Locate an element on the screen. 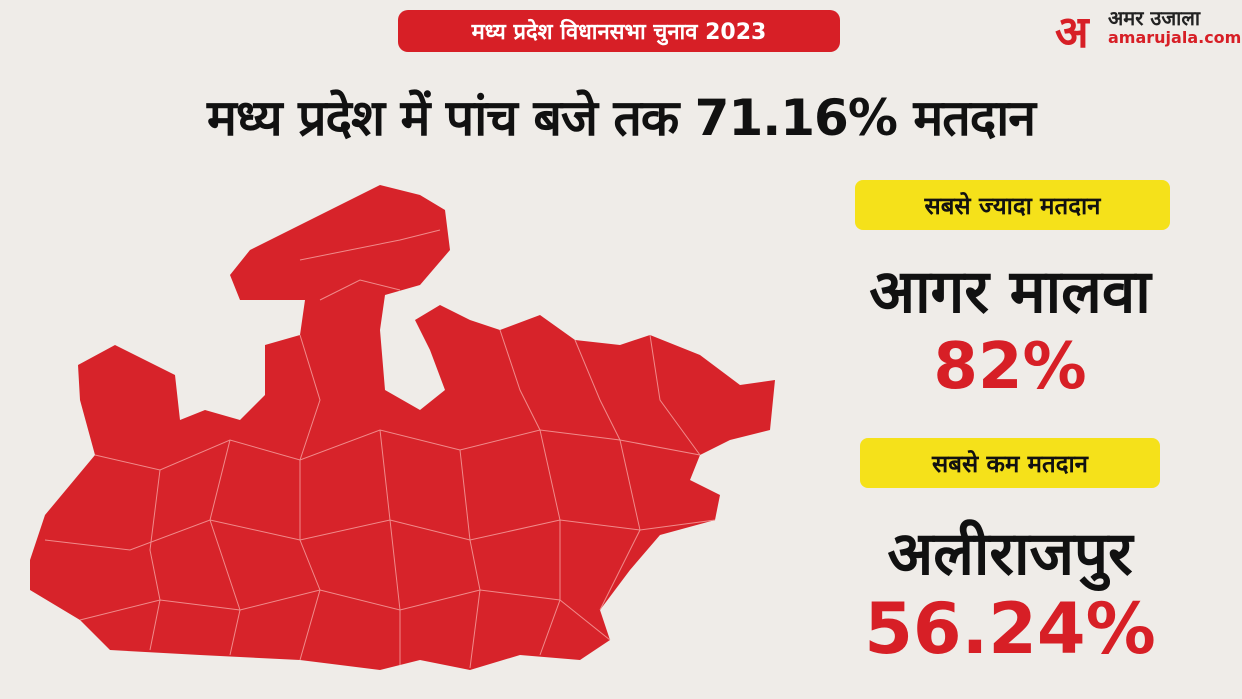  highest-district: आगर मालवा is located at coordinates (1010, 292).